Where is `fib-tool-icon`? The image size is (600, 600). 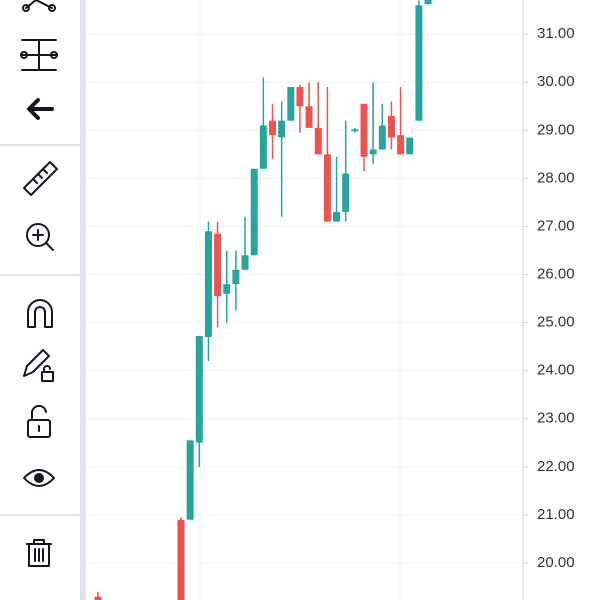
fib-tool-icon is located at coordinates (39, 55).